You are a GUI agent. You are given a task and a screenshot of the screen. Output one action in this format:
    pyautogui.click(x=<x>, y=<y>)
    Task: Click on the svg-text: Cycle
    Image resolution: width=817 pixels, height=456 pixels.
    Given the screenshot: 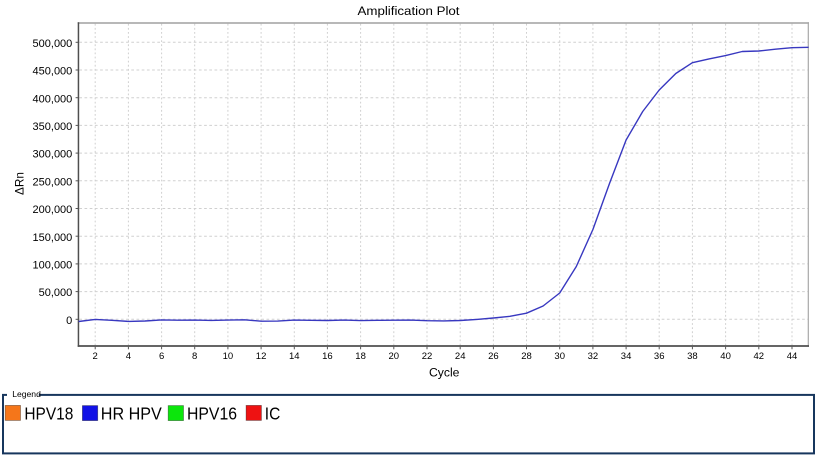 What is the action you would take?
    pyautogui.click(x=444, y=372)
    